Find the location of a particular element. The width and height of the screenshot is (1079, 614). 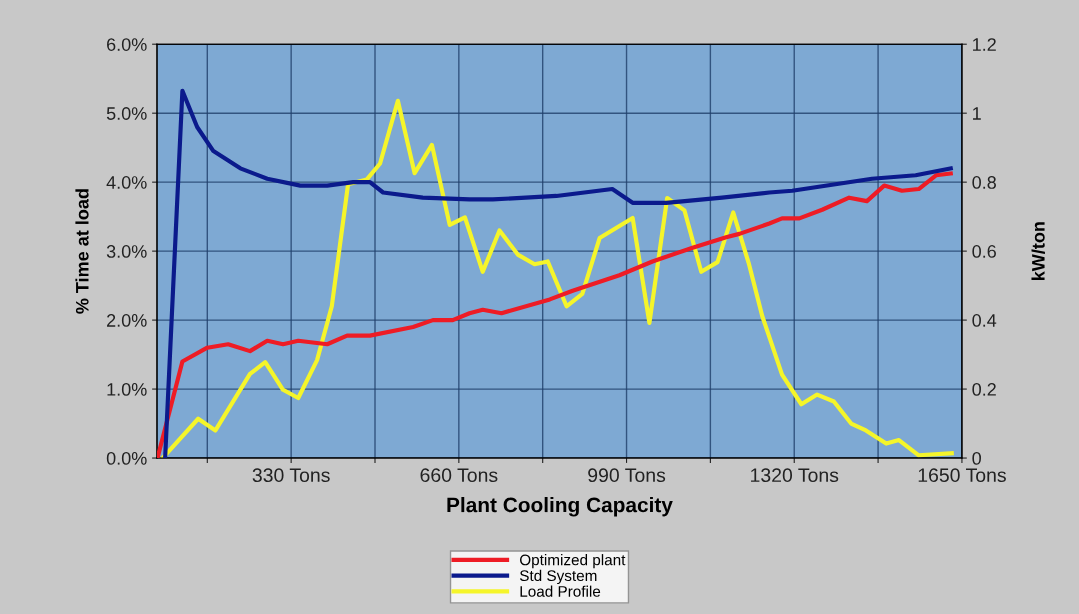

y2-tick-label: 1 is located at coordinates (977, 113).